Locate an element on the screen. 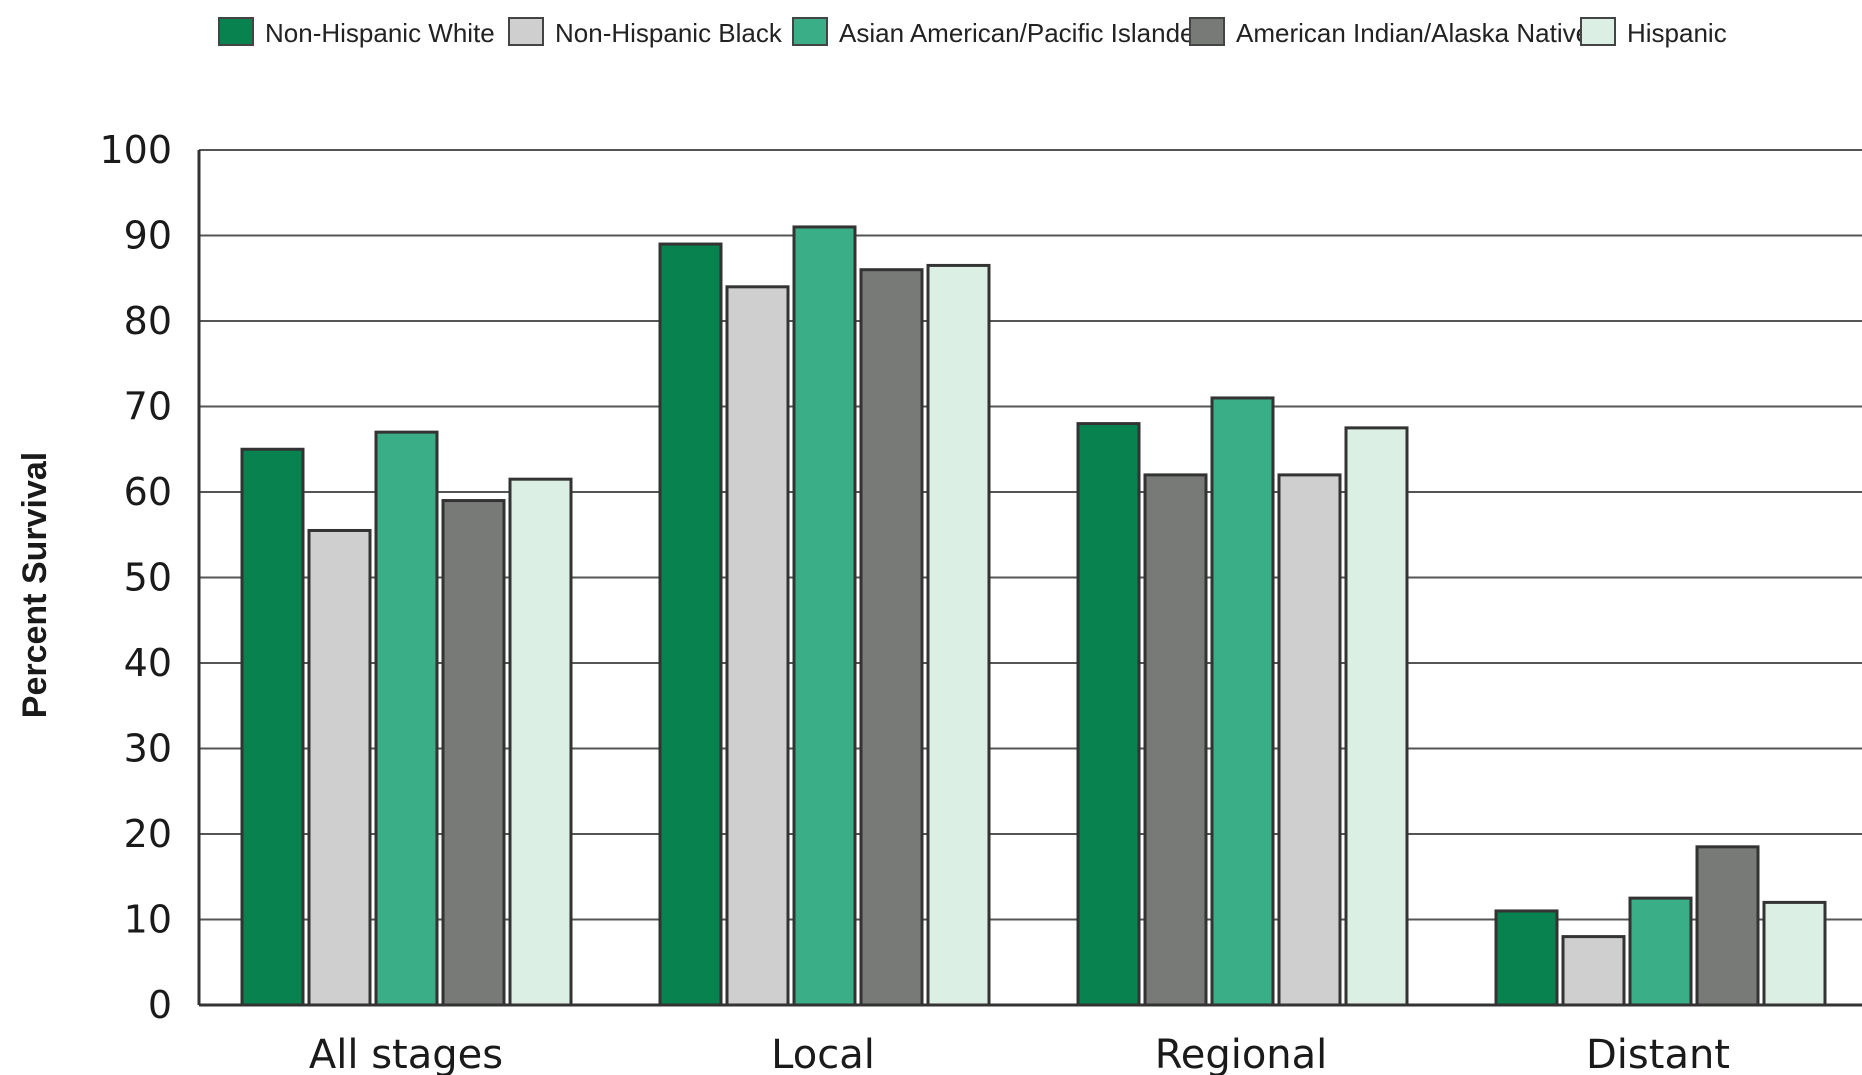  legend-label: Asian American/Pacific Islander is located at coordinates (1021, 33).